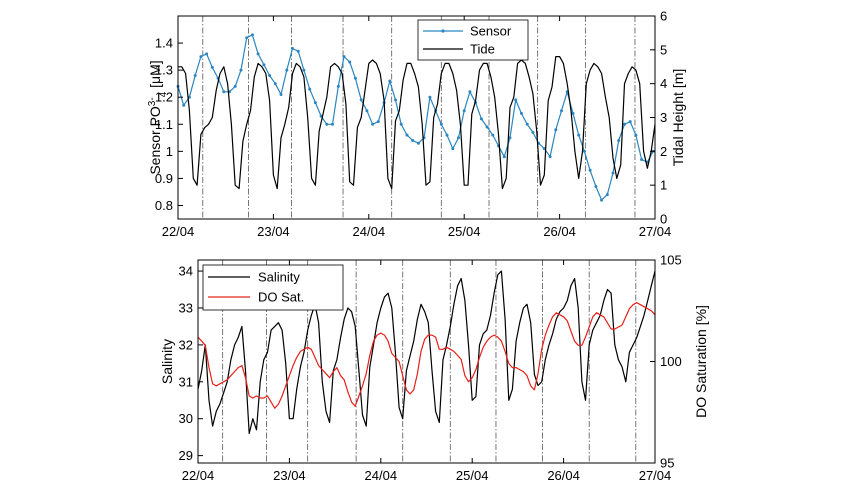 The width and height of the screenshot is (850, 499). Describe the element at coordinates (164, 178) in the screenshot. I see `top-left-y-tick-label: 0.9` at that location.